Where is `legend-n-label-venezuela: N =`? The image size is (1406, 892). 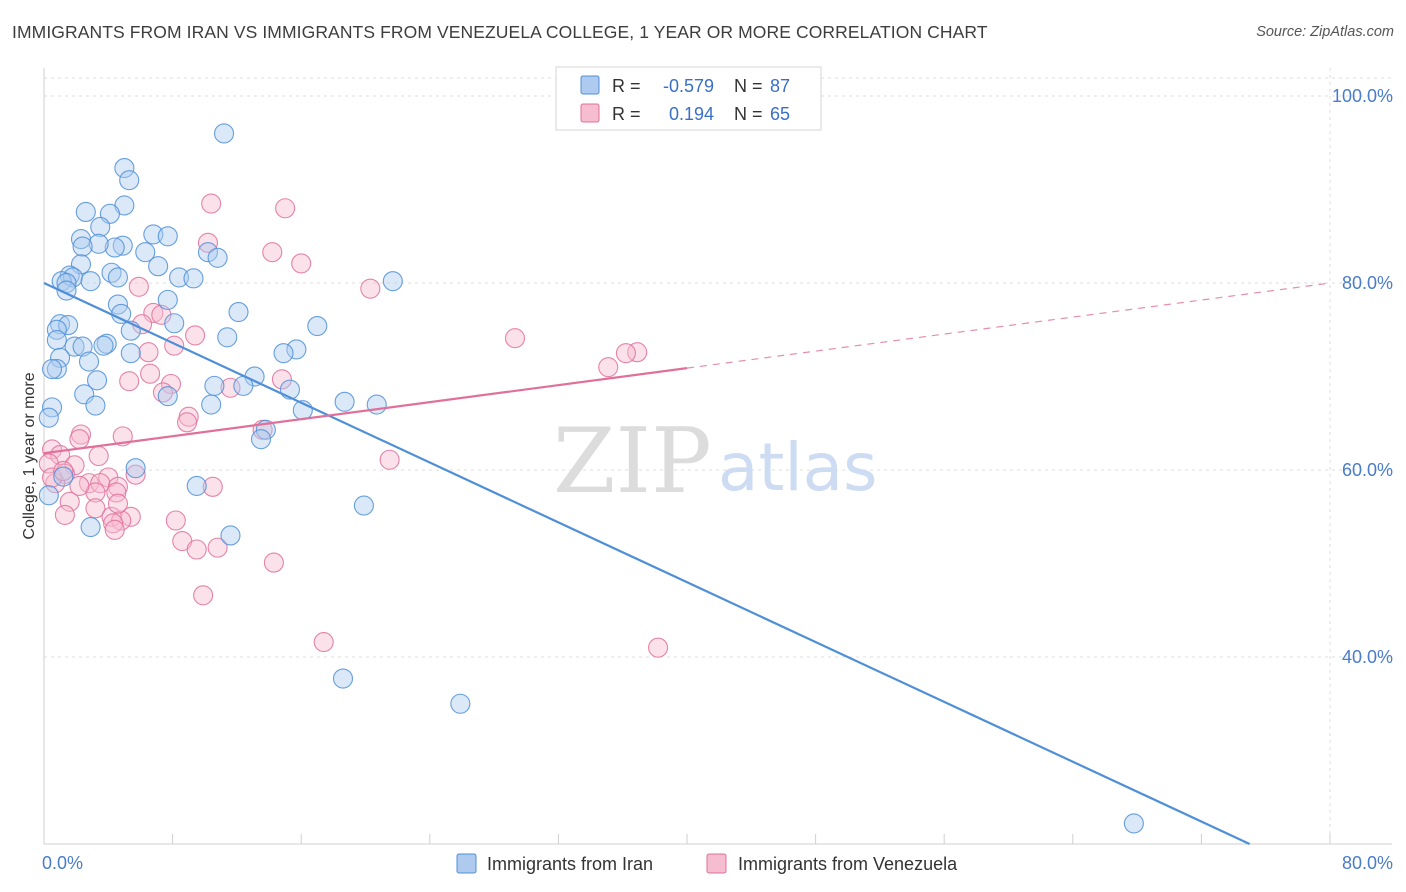 legend-n-label-venezuela: N = is located at coordinates (748, 114).